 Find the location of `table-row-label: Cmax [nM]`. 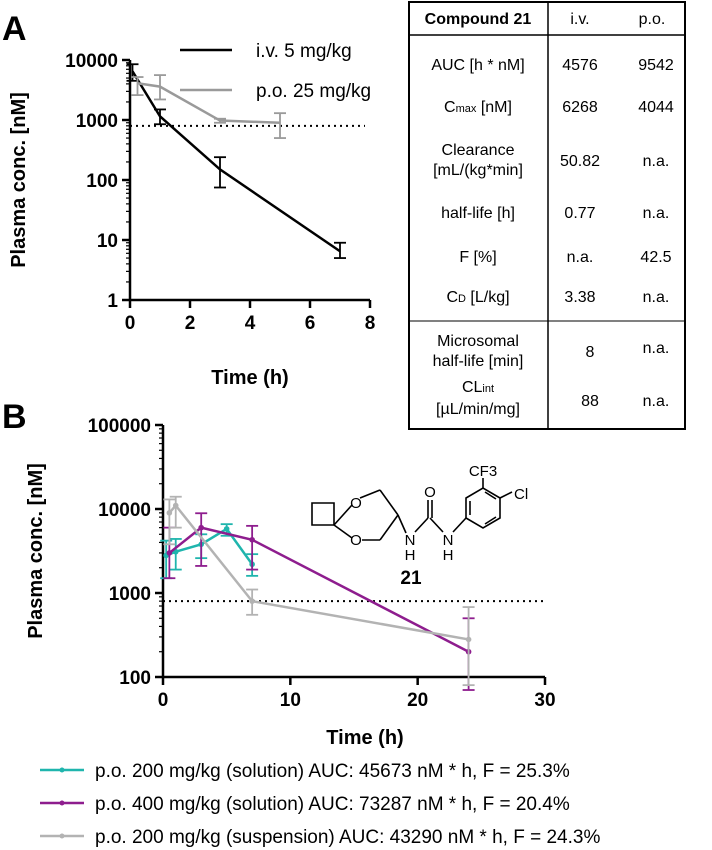

table-row-label: Cmax [nM] is located at coordinates (478, 107).